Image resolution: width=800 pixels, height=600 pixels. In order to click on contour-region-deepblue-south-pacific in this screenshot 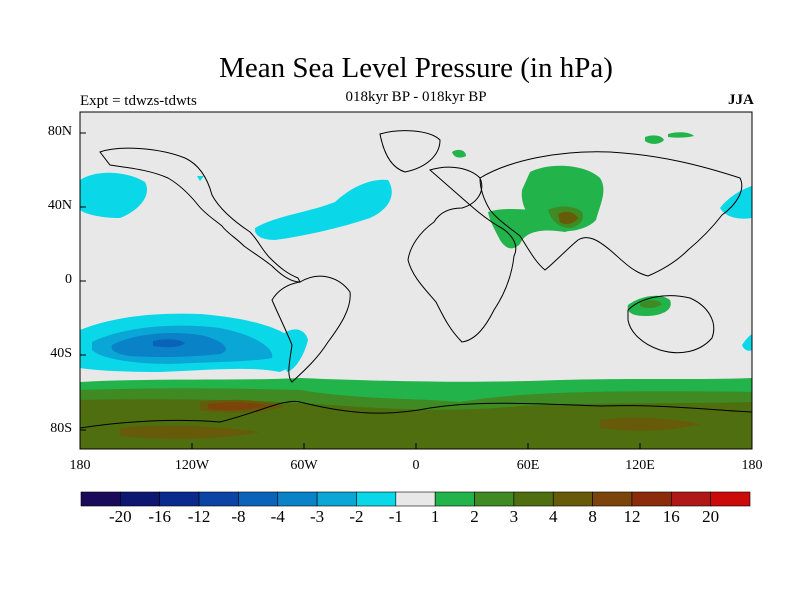, I will do `click(169, 343)`.